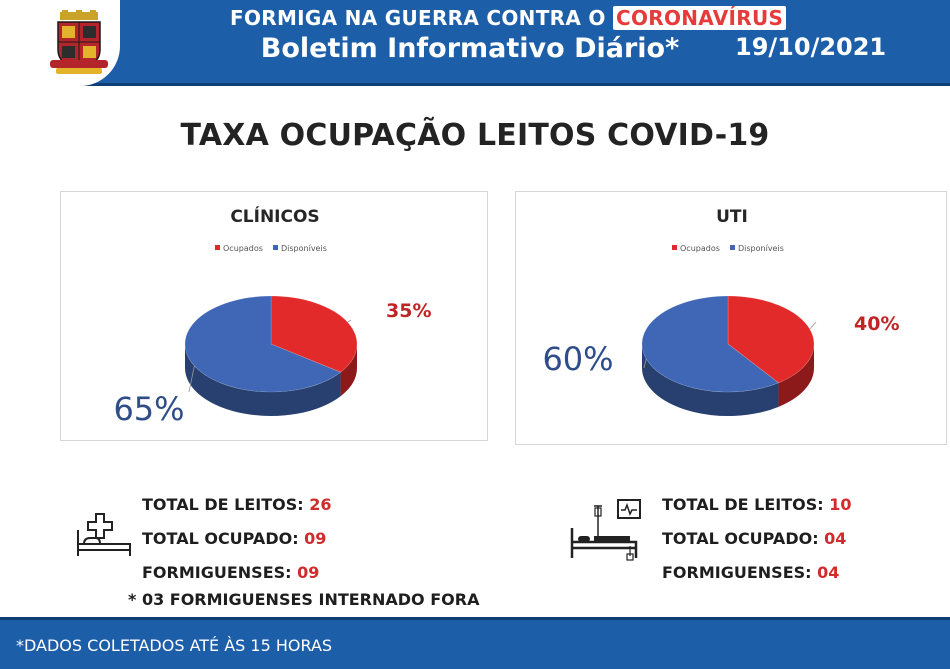 The image size is (950, 669). Describe the element at coordinates (475, 135) in the screenshot. I see `page-title: TAXA OCUPAÇÃO LEITOS COVID-19` at that location.